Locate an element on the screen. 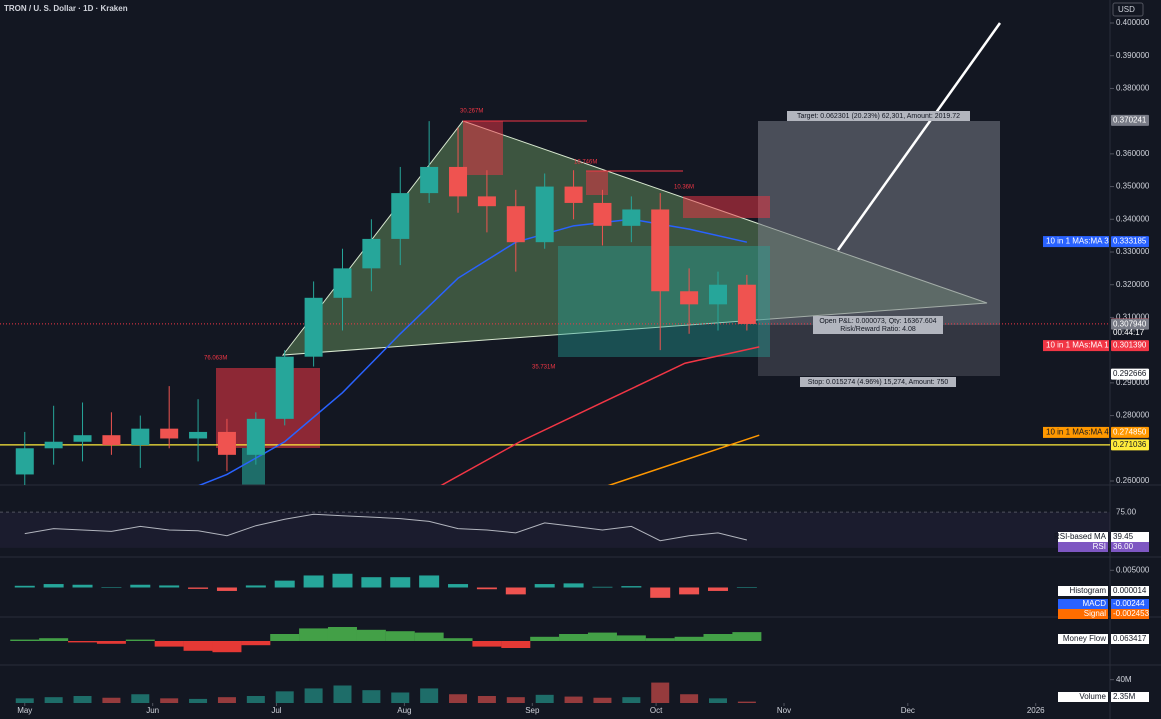 The width and height of the screenshot is (1161, 719). x-tick-label: Oct is located at coordinates (656, 710).